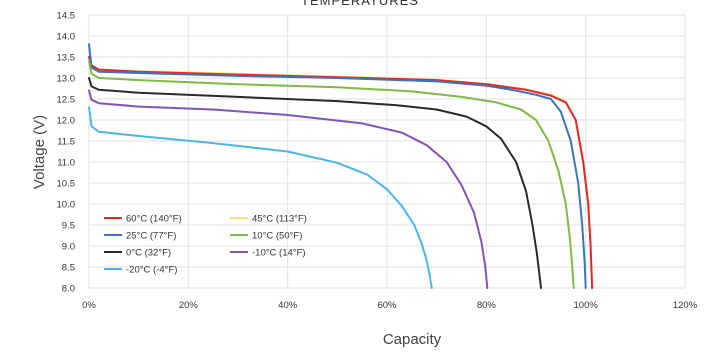 The width and height of the screenshot is (719, 352). What do you see at coordinates (586, 305) in the screenshot?
I see `x-tick-label: 100%` at bounding box center [586, 305].